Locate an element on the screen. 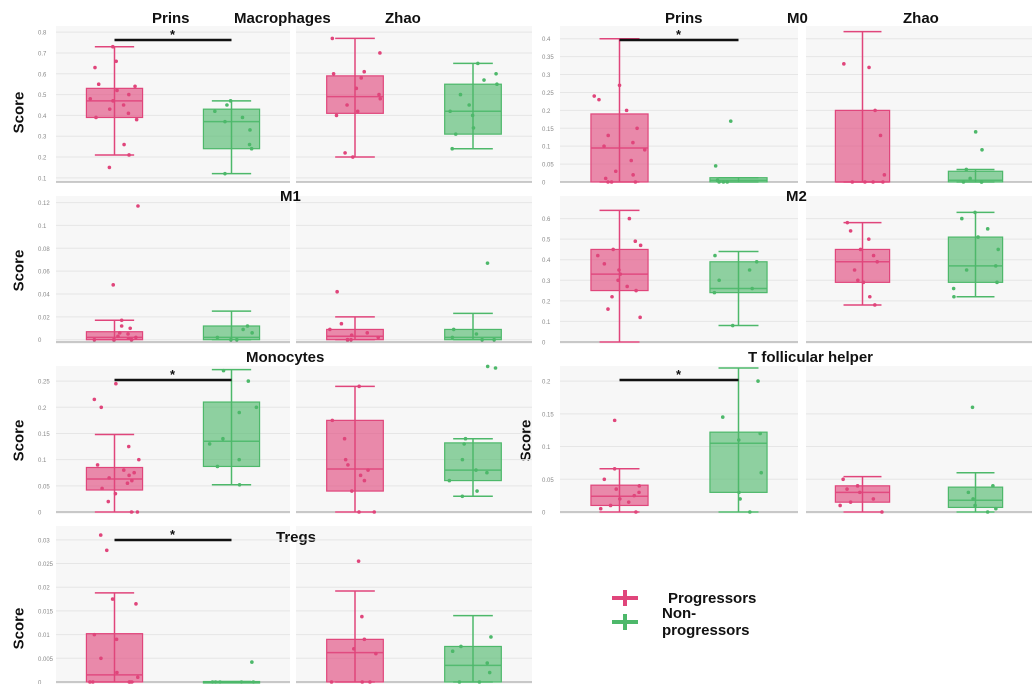  y-tick-label: 0.01 is located at coordinates (44, 636).